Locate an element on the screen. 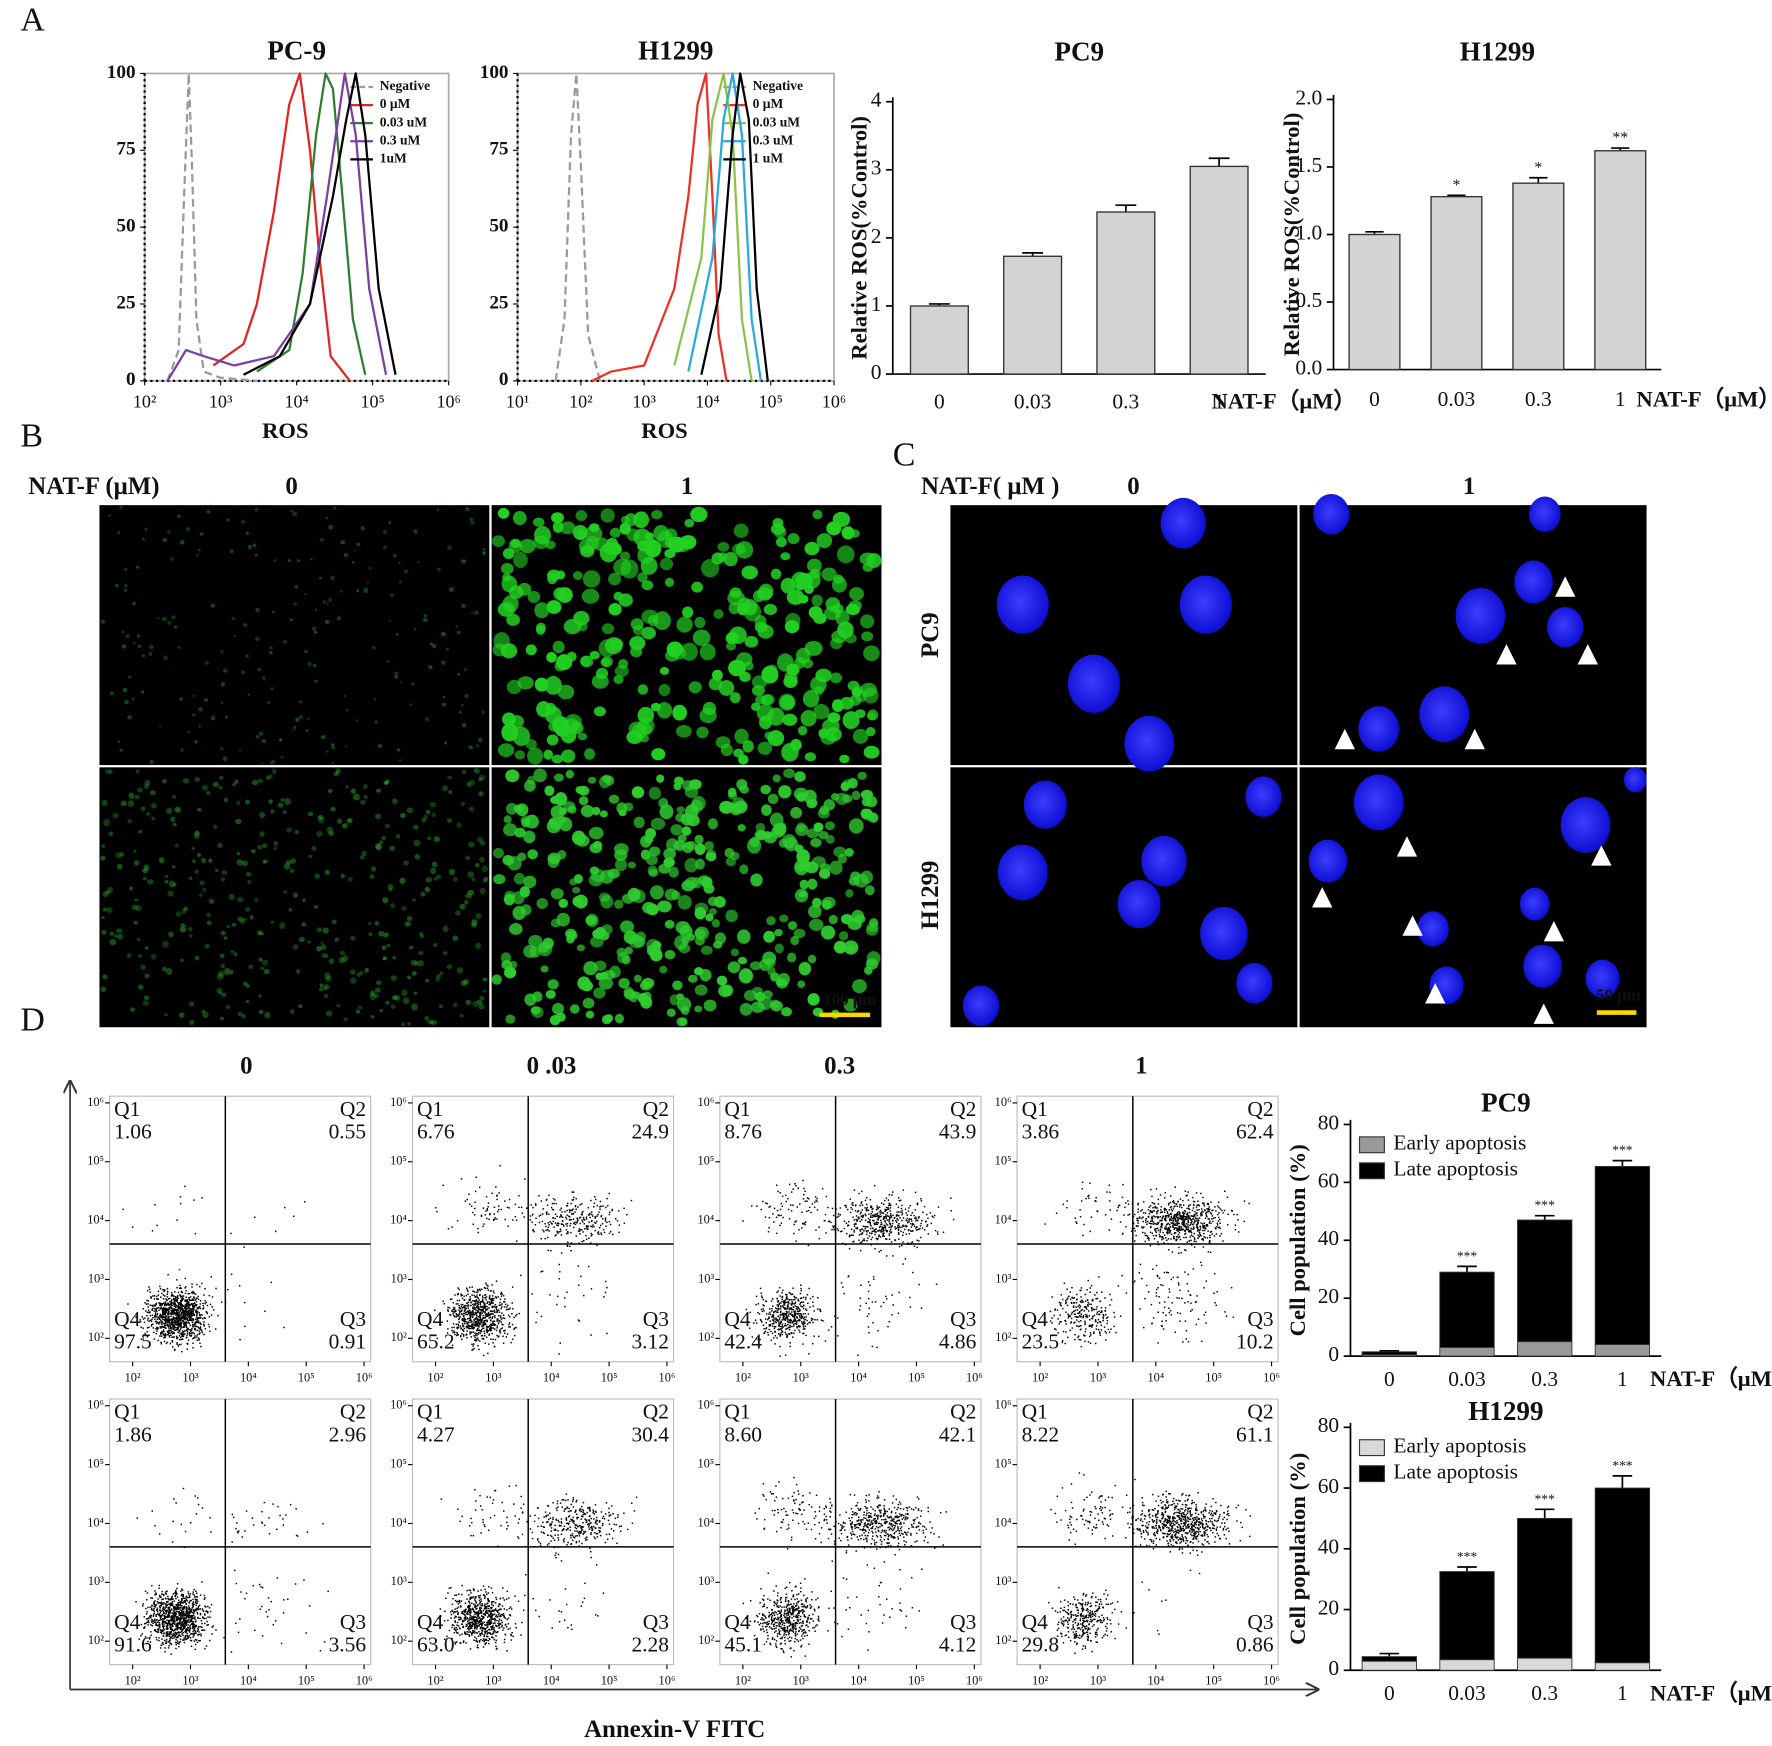 The width and height of the screenshot is (1772, 1746). y-tick-label: 10⁶ is located at coordinates (95, 1102).